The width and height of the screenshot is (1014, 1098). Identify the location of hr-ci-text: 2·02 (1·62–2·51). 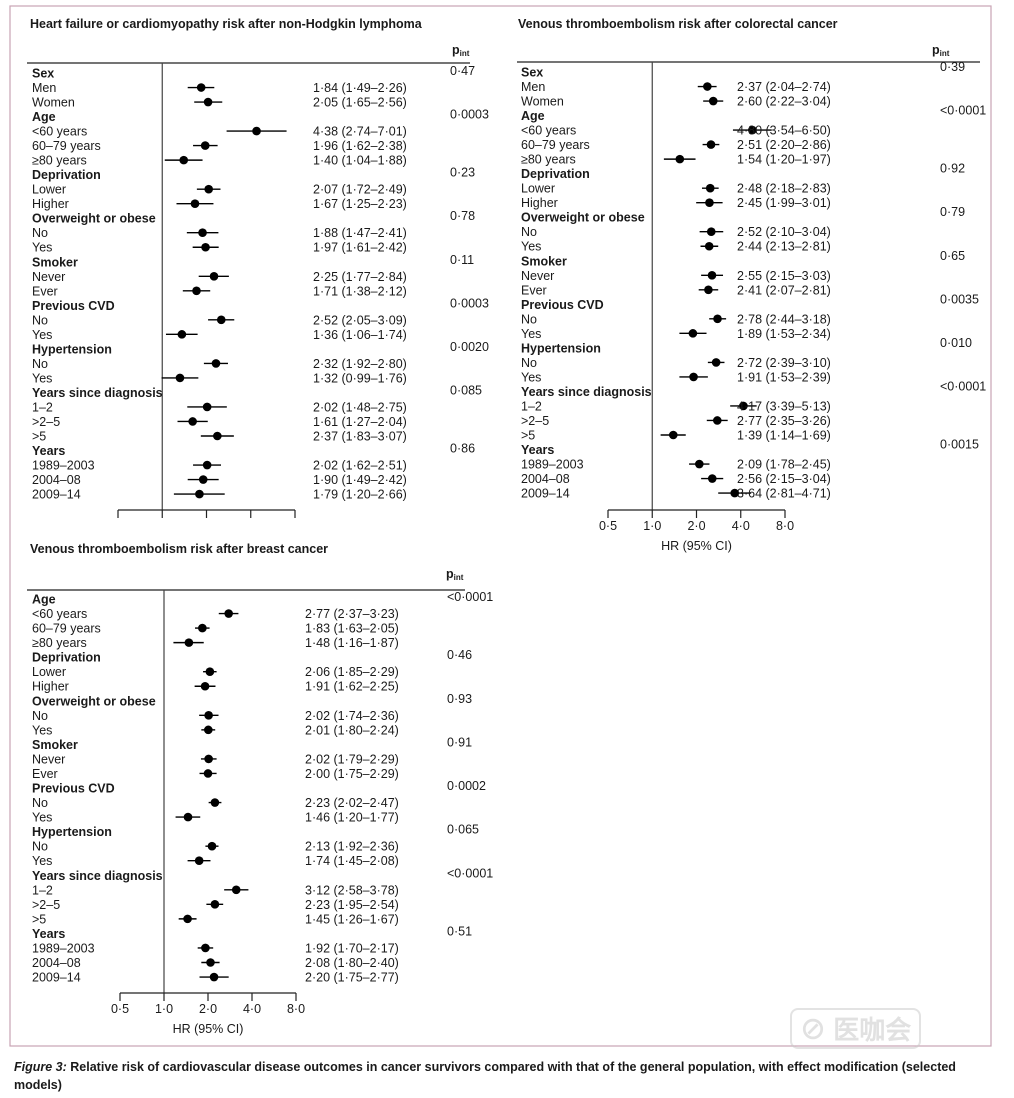
(360, 466).